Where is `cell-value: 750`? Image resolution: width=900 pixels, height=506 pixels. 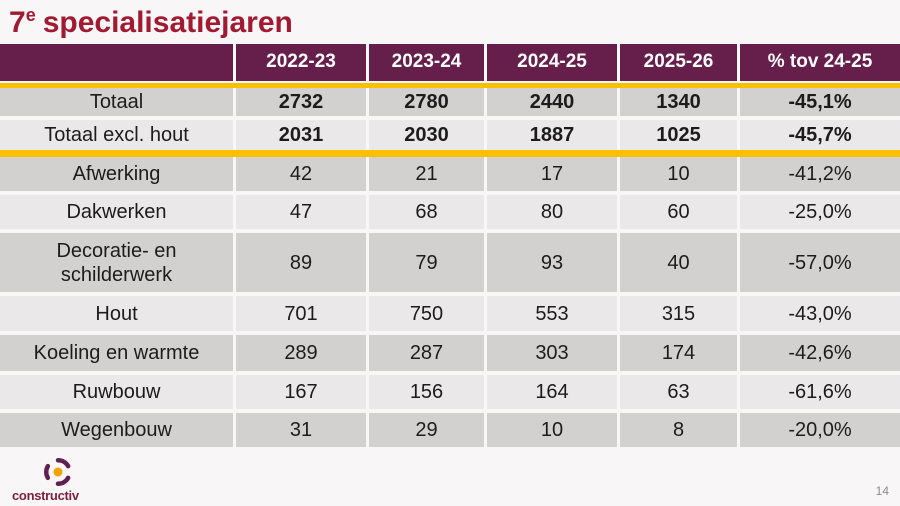
cell-value: 750 is located at coordinates (426, 313).